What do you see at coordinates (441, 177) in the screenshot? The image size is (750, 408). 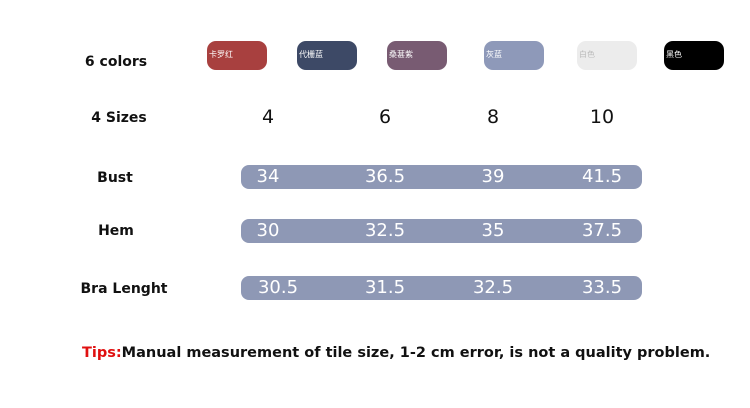 I see `row-bar: 34 36.5 39 41.5` at bounding box center [441, 177].